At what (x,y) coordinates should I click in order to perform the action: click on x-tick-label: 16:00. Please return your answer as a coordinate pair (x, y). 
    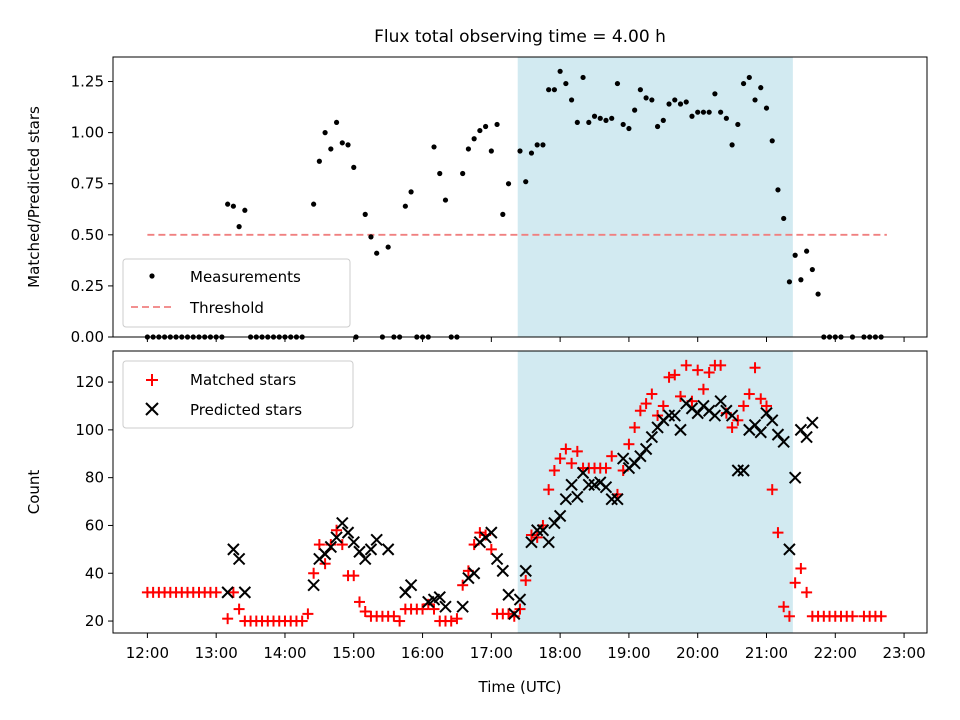
    Looking at the image, I should click on (422, 653).